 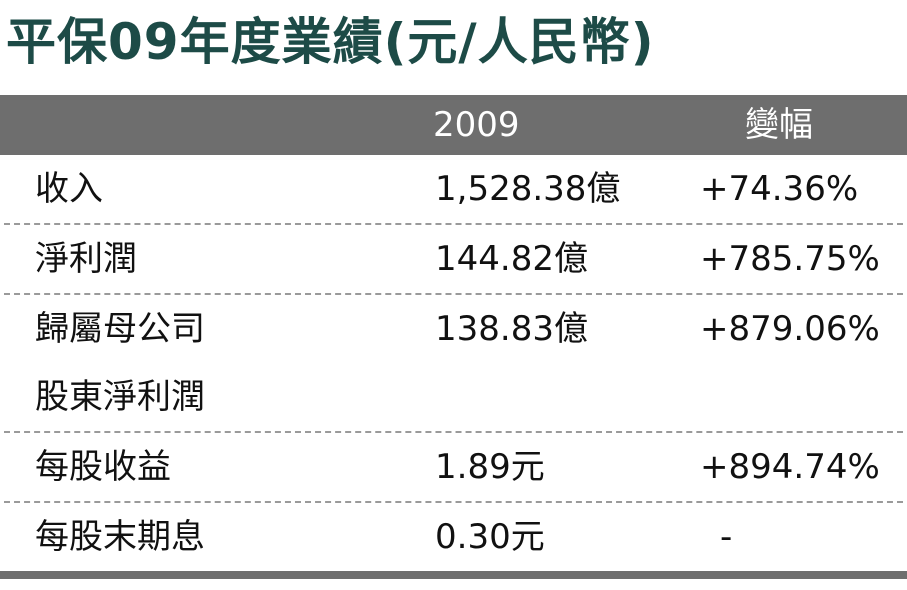 I want to click on header-cell: 變幅, so click(x=779, y=125).